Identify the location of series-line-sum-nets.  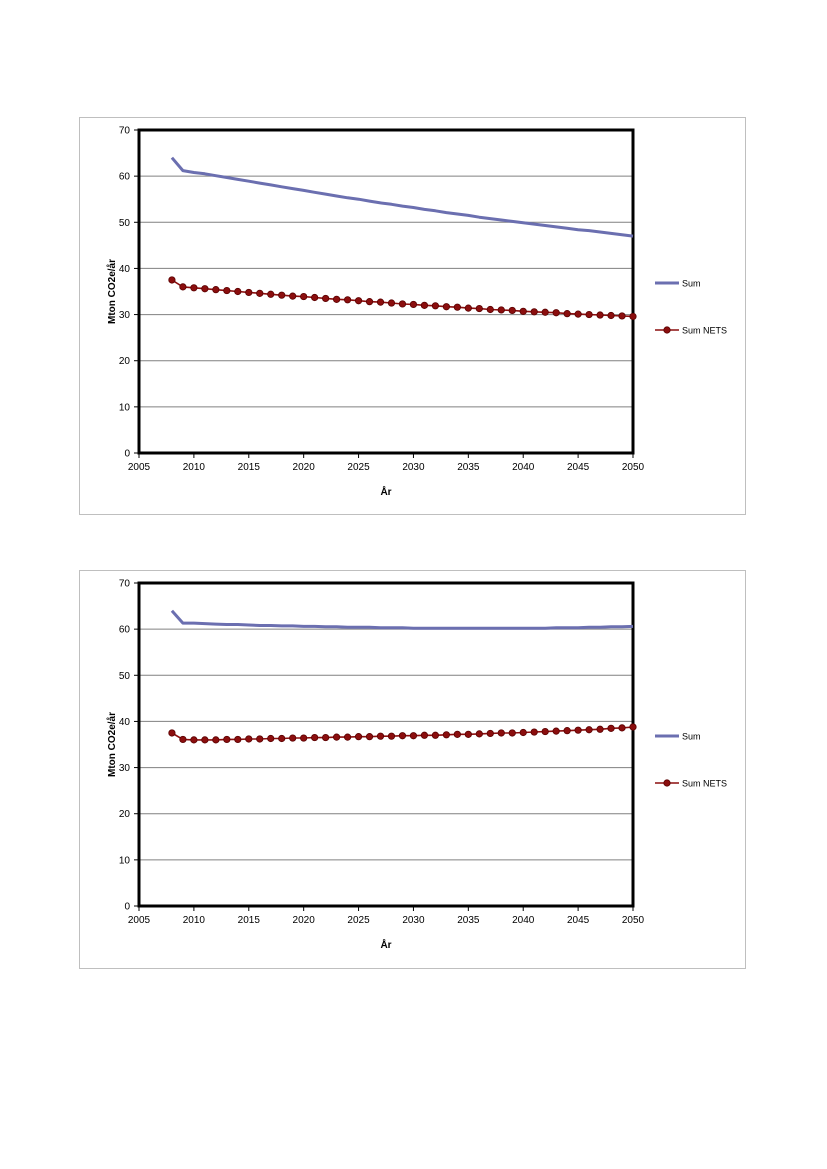
(402, 298).